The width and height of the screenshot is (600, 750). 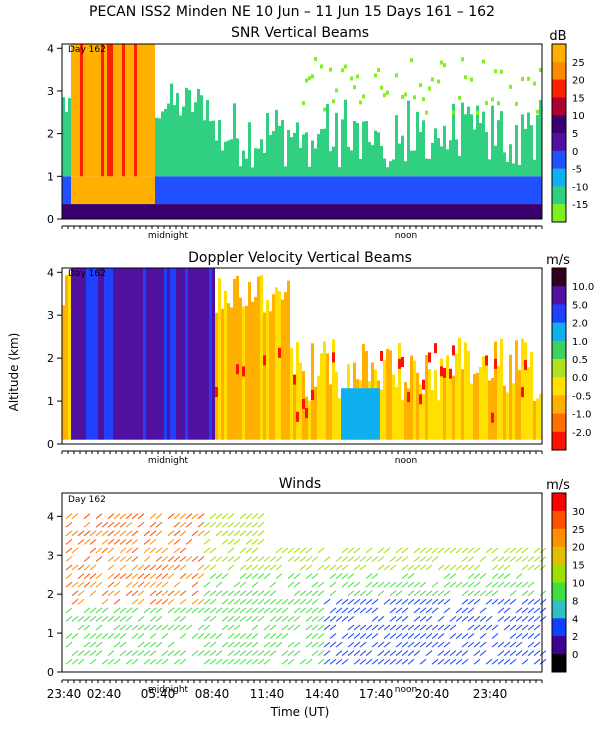 What do you see at coordinates (578, 512) in the screenshot?
I see `colorbar-label: 30` at bounding box center [578, 512].